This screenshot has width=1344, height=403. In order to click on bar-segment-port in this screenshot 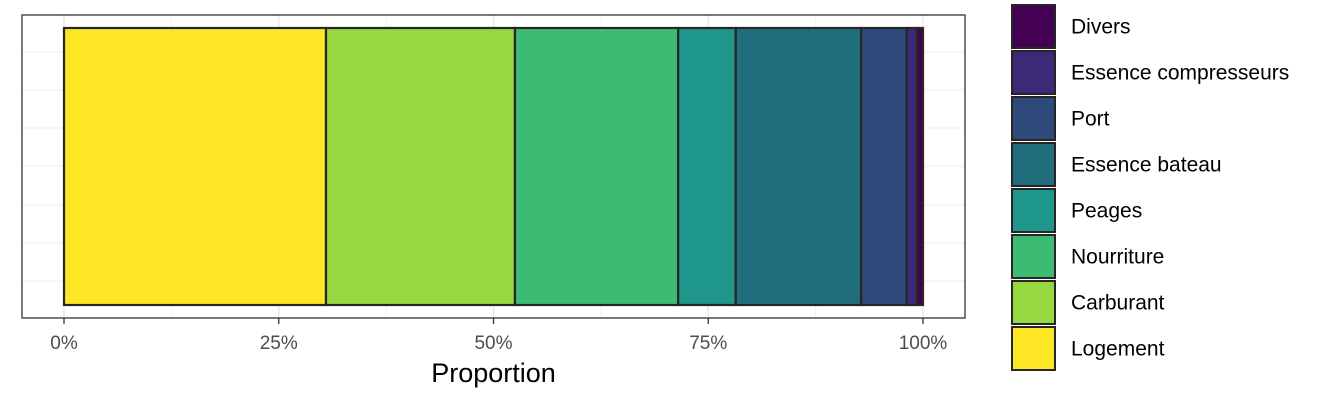, I will do `click(884, 166)`.